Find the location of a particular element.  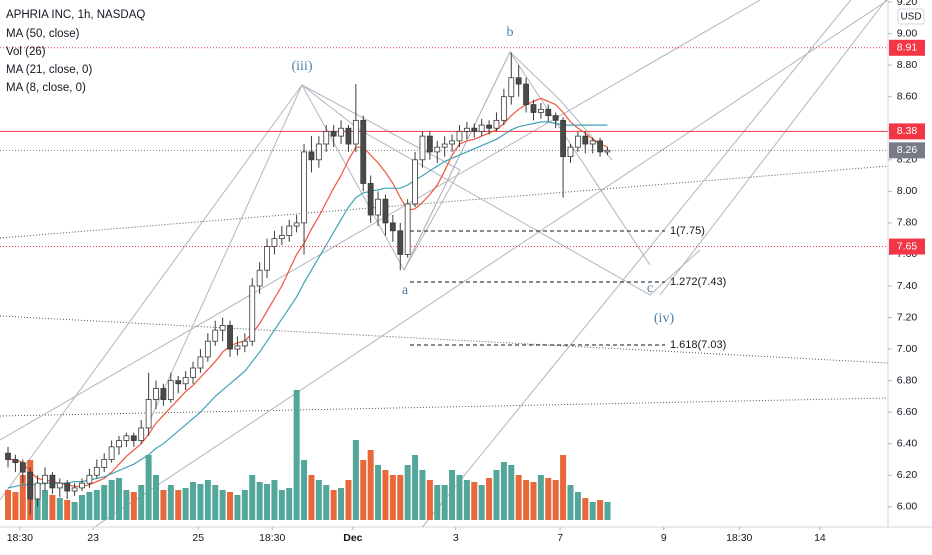

last-price-label: 8.26 is located at coordinates (907, 150).